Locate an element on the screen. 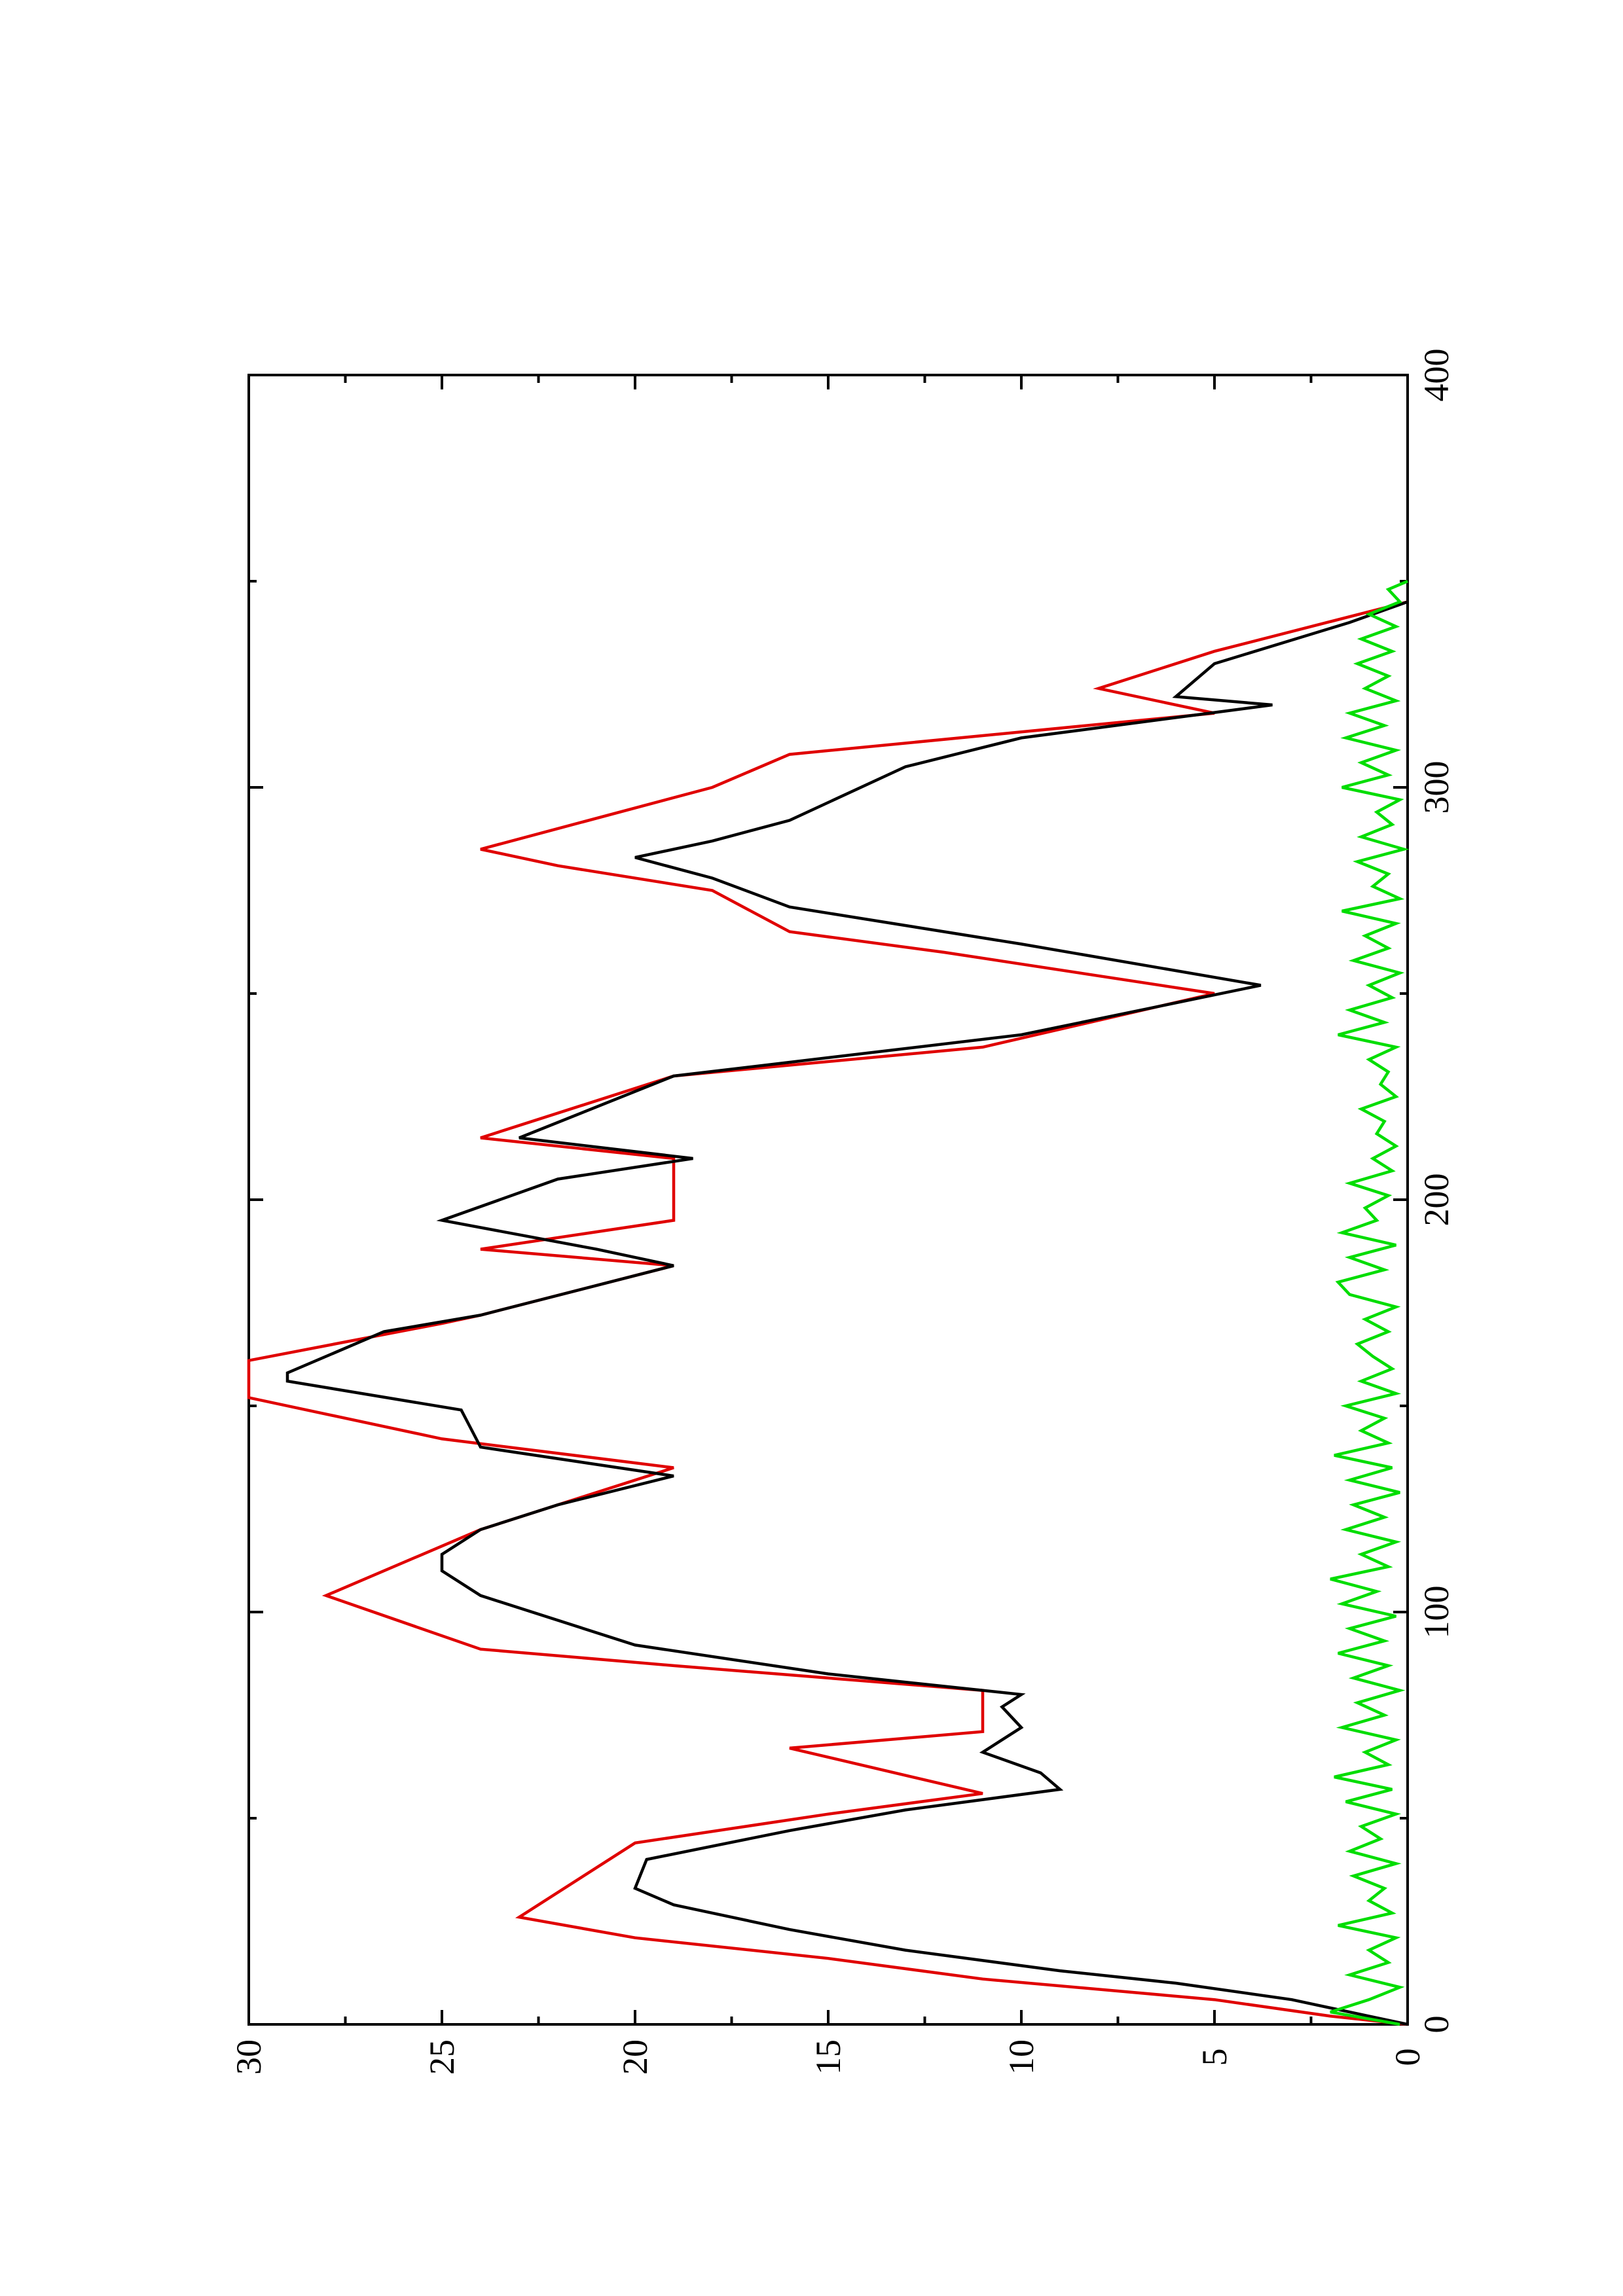 The height and width of the screenshot is (2296, 1623). x-tick-label: 400 is located at coordinates (1436, 376).